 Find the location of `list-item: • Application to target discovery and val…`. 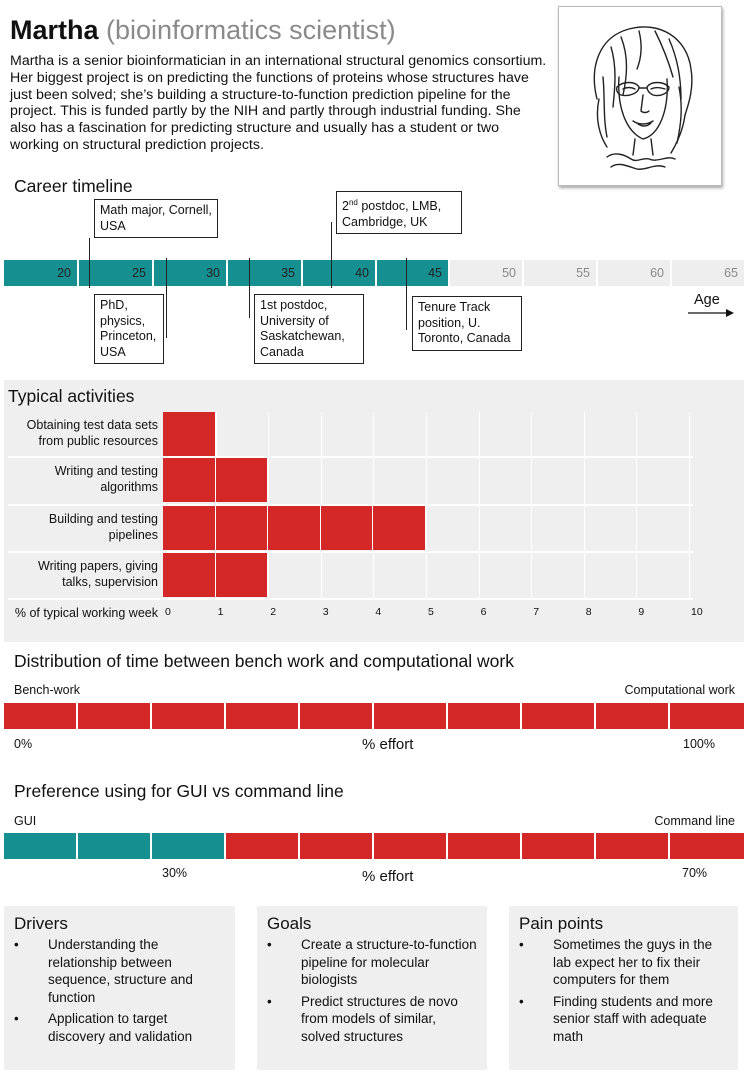

list-item: • Application to target discovery and val… is located at coordinates (119, 1027).